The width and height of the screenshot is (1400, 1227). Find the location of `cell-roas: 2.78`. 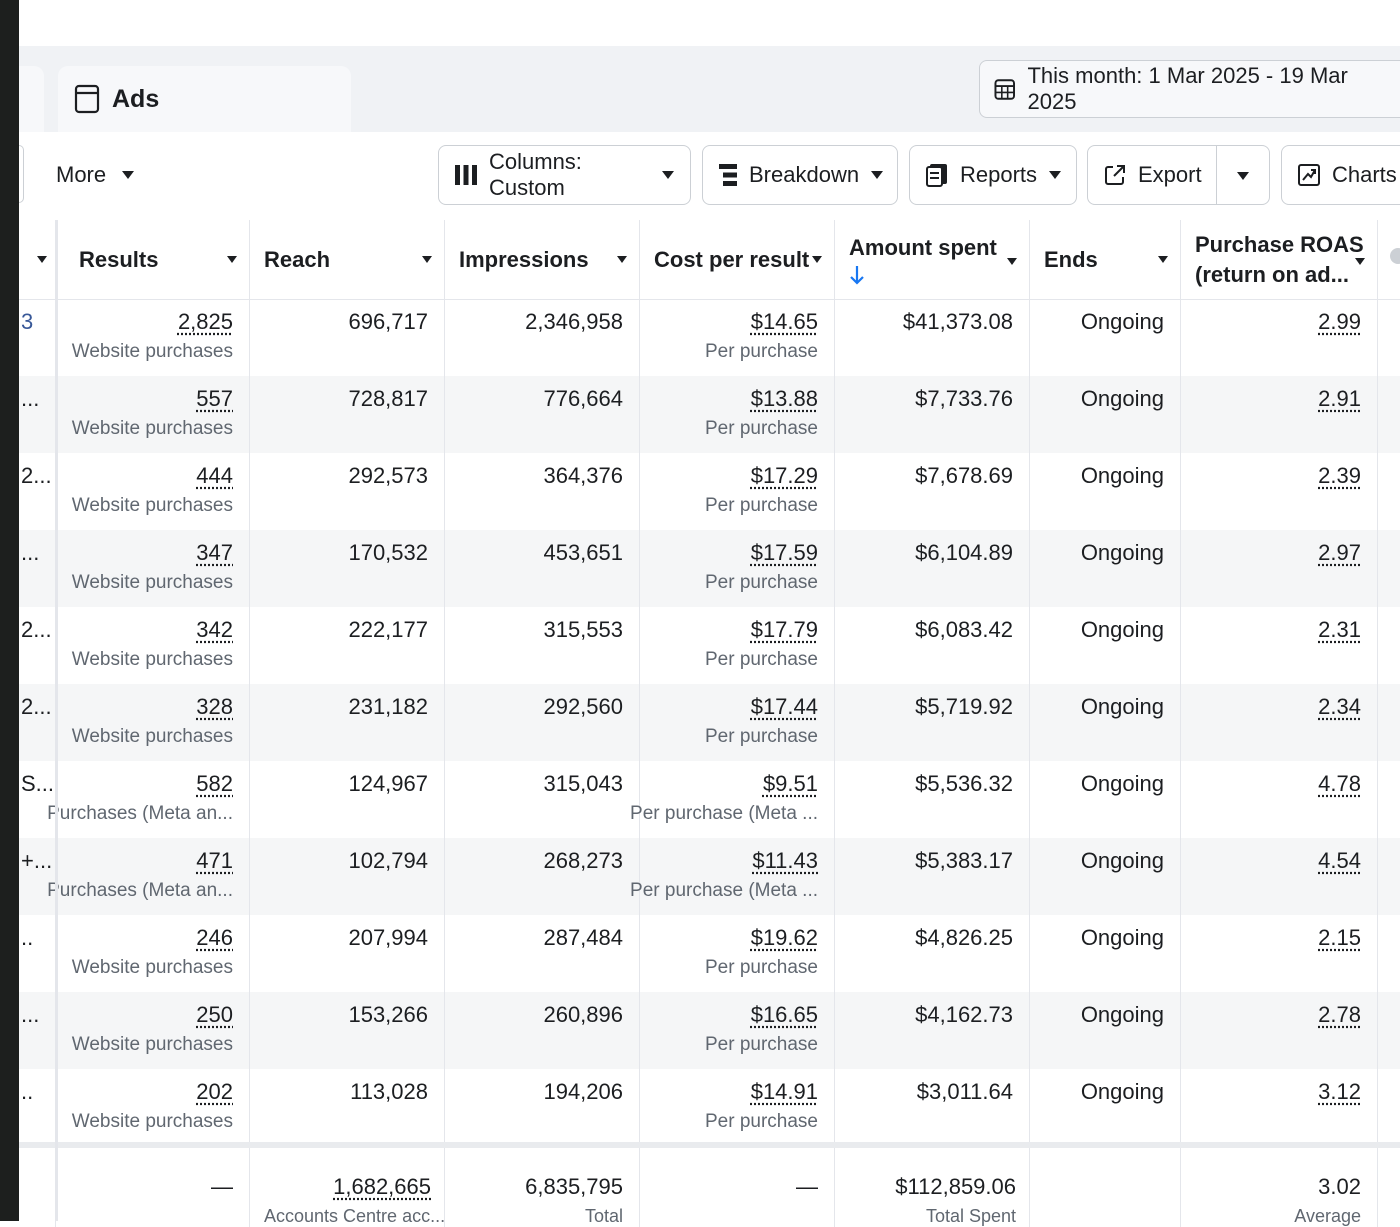

cell-roas: 2.78 is located at coordinates (1279, 1030).